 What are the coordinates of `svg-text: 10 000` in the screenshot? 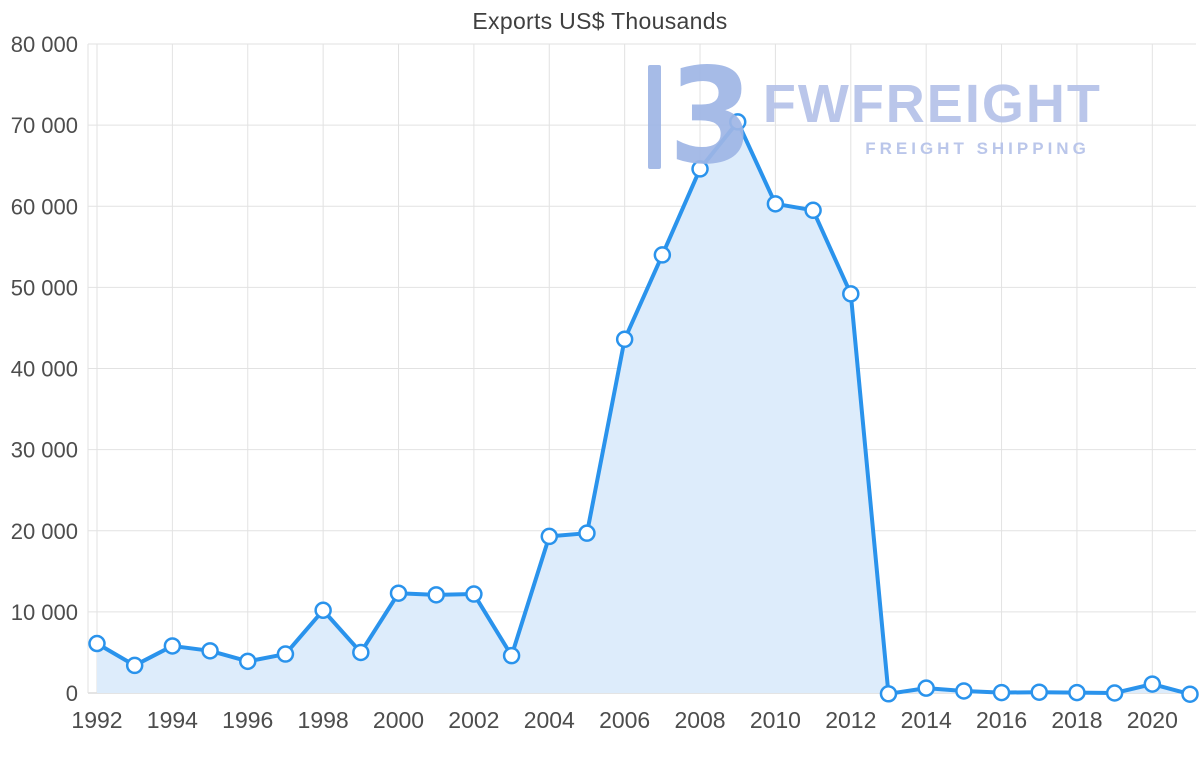 It's located at (44, 612).